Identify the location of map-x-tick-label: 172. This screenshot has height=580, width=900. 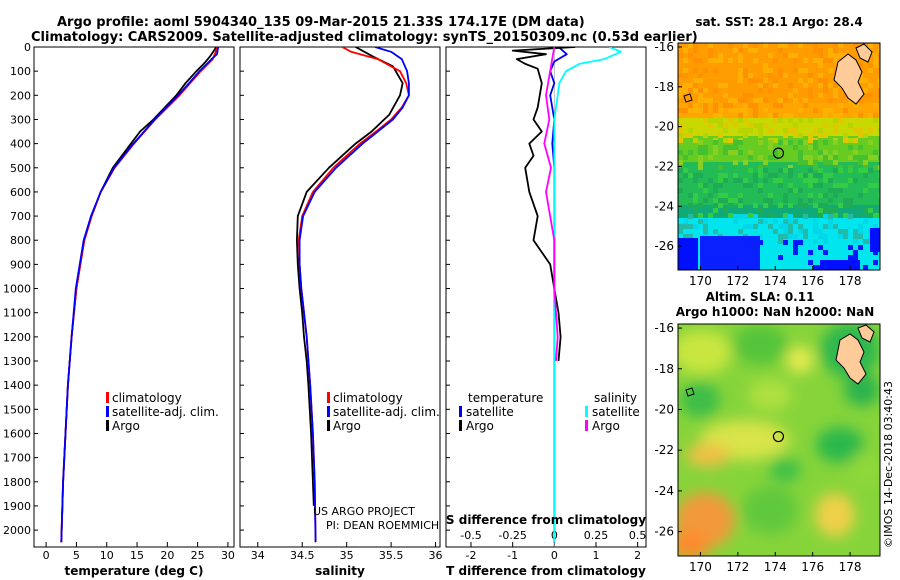
(737, 567).